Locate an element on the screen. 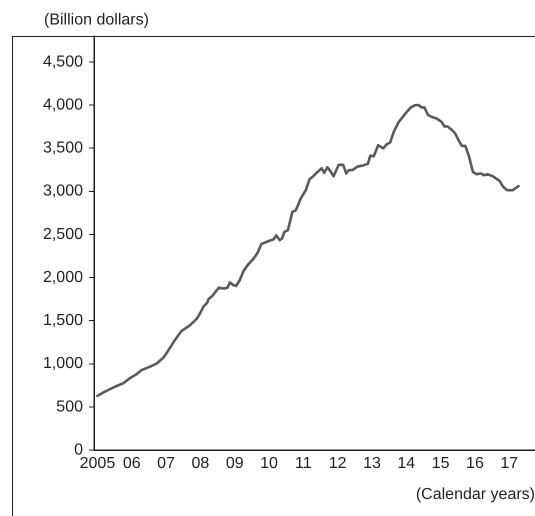 The image size is (535, 516). y-tick-label: 4,000 is located at coordinates (63, 105).